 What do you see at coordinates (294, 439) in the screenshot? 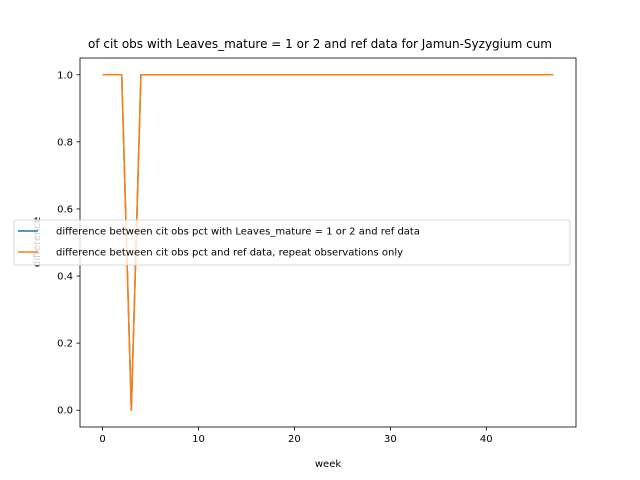
I see `x-tick-label: 20` at bounding box center [294, 439].